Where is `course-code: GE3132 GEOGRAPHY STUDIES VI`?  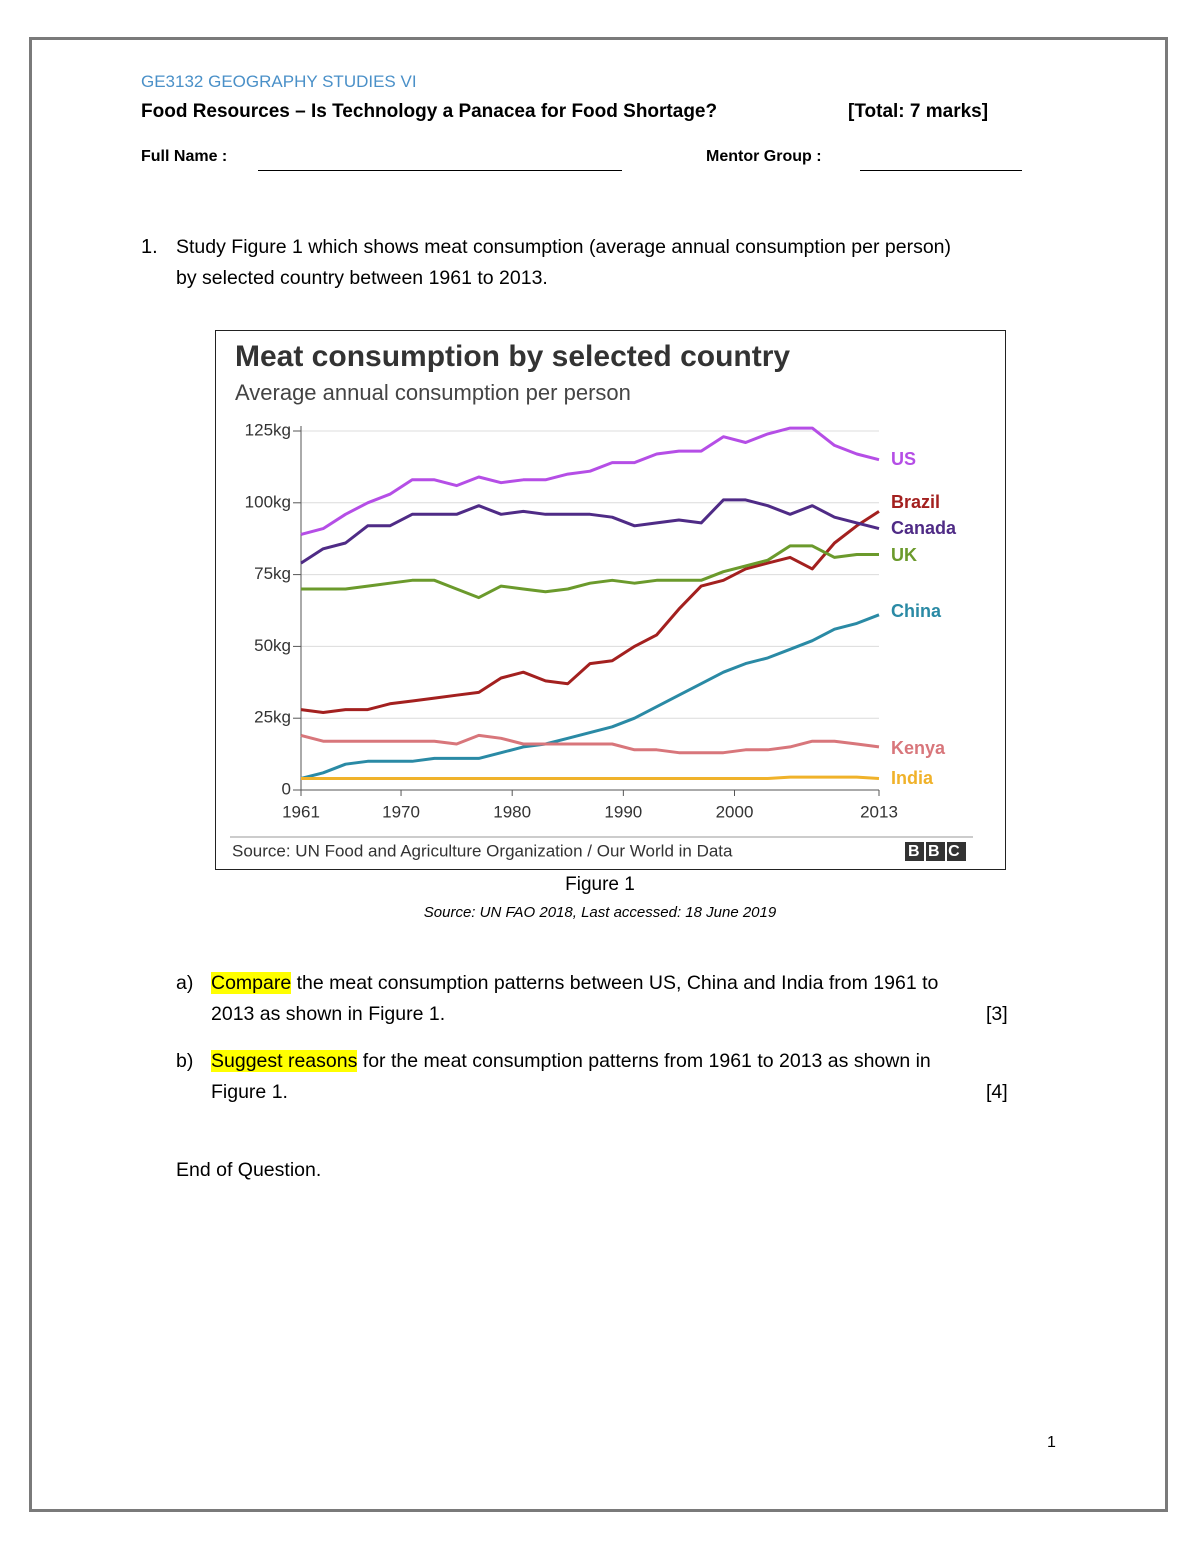
course-code: GE3132 GEOGRAPHY STUDIES VI is located at coordinates (279, 81).